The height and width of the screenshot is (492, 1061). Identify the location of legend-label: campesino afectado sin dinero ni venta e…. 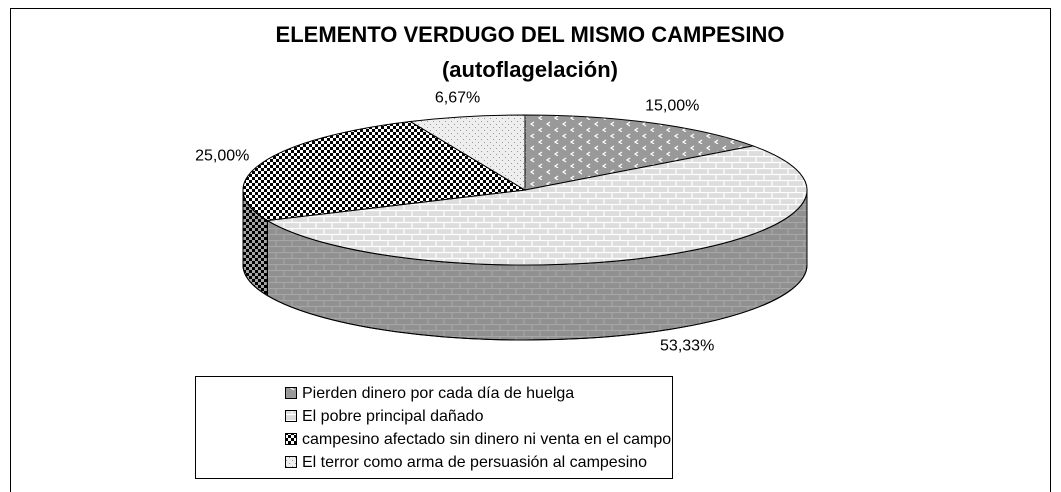
(486, 439).